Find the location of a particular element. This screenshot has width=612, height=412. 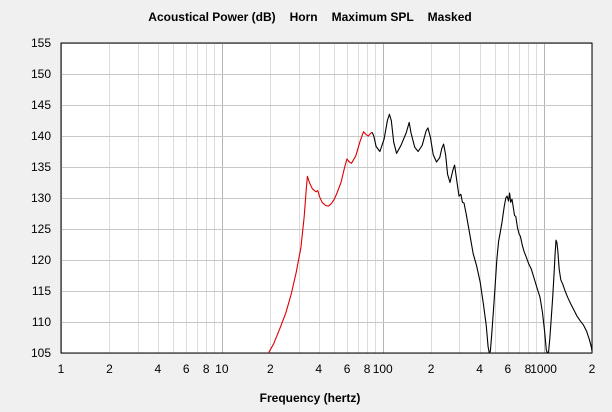

y-tick-label: 105 is located at coordinates (41, 353).